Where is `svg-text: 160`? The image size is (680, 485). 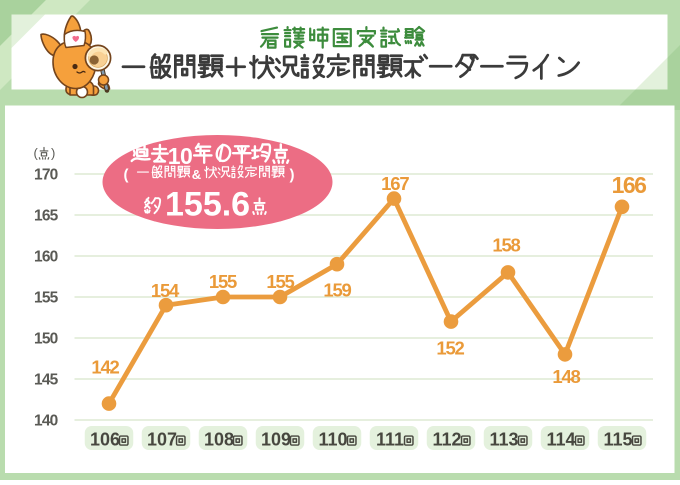
svg-text: 160 is located at coordinates (46, 257).